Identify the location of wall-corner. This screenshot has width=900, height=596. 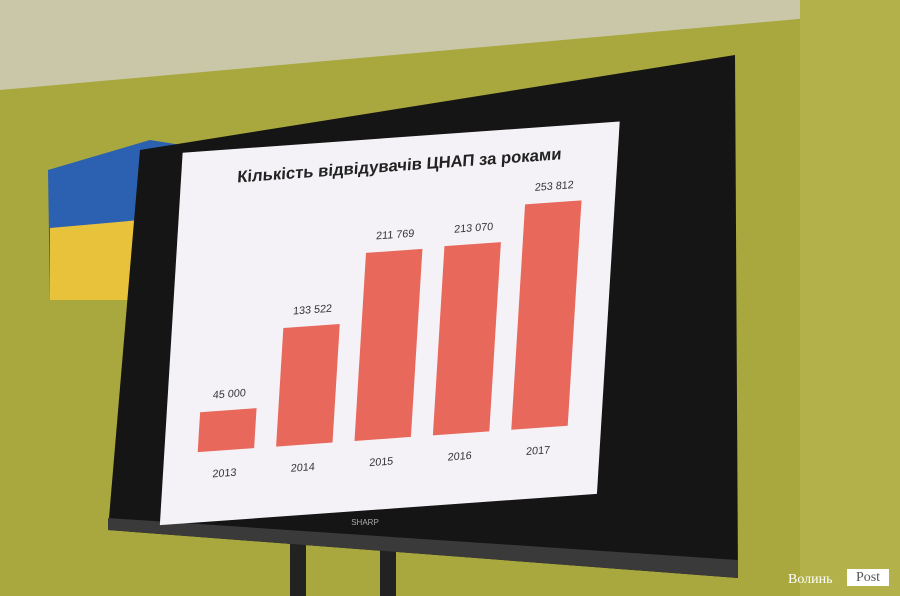
(850, 298).